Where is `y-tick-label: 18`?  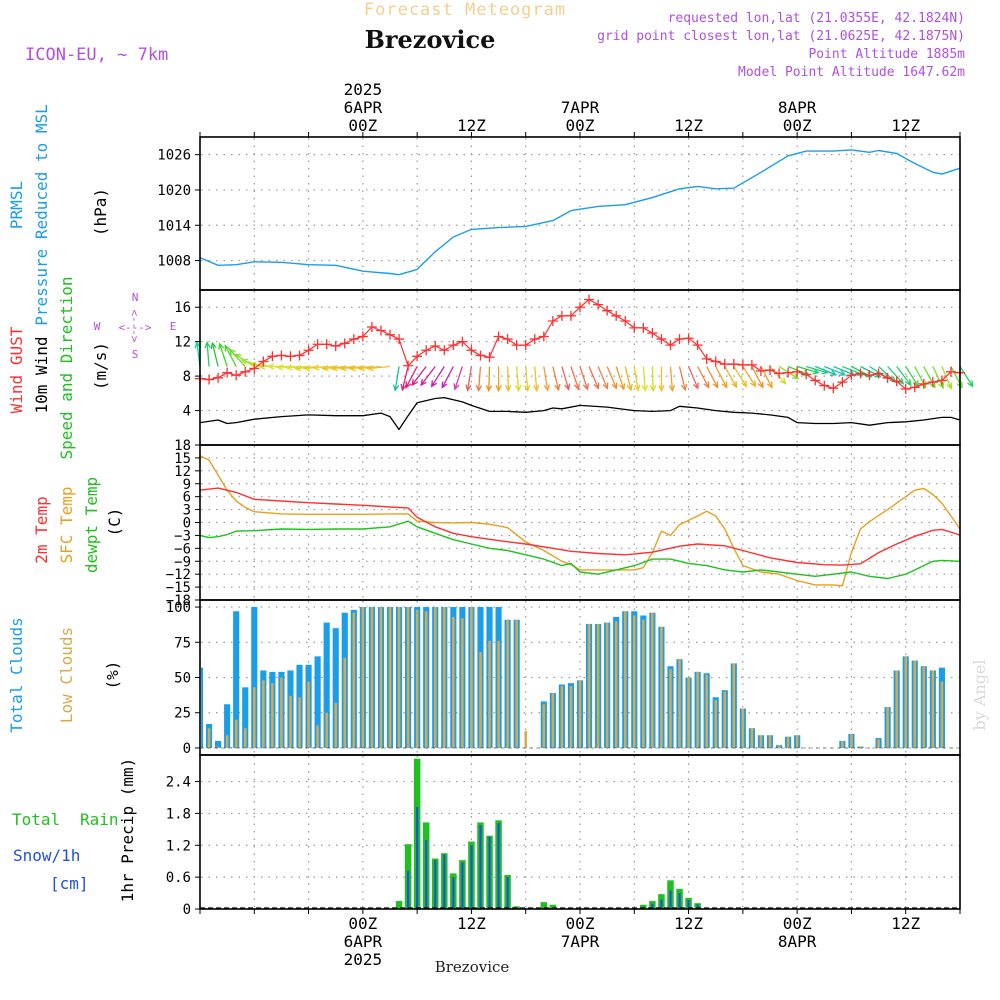
y-tick-label: 18 is located at coordinates (182, 446).